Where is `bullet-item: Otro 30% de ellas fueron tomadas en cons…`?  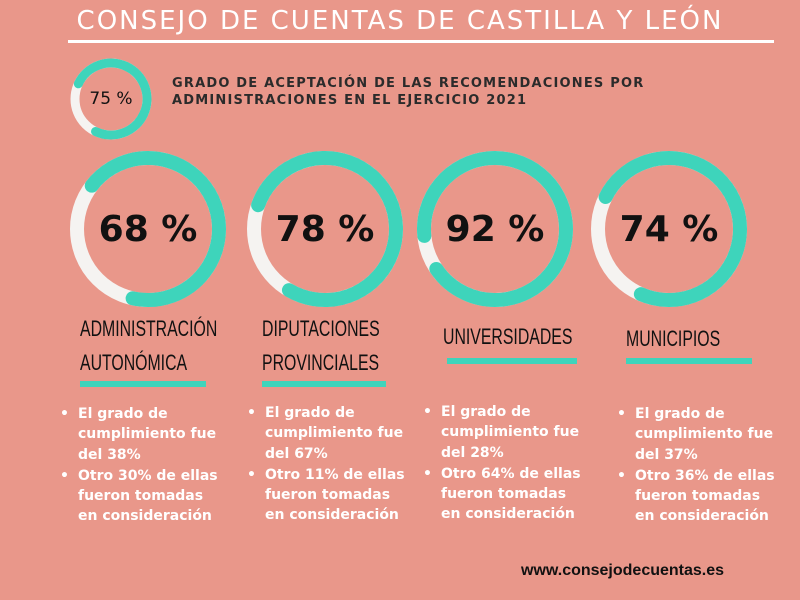 bullet-item: Otro 30% de ellas fueron tomadas en cons… is located at coordinates (141, 496).